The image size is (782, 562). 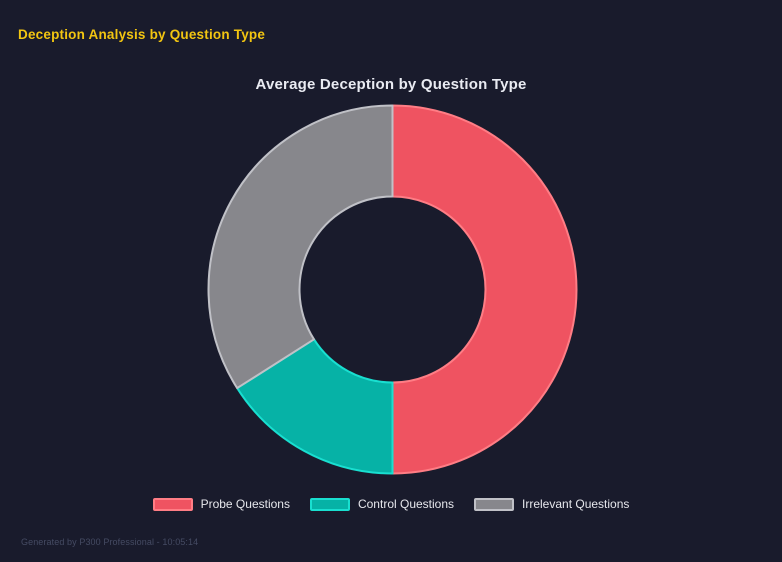 What do you see at coordinates (391, 84) in the screenshot?
I see `chart-title: Average Deception by Question Type` at bounding box center [391, 84].